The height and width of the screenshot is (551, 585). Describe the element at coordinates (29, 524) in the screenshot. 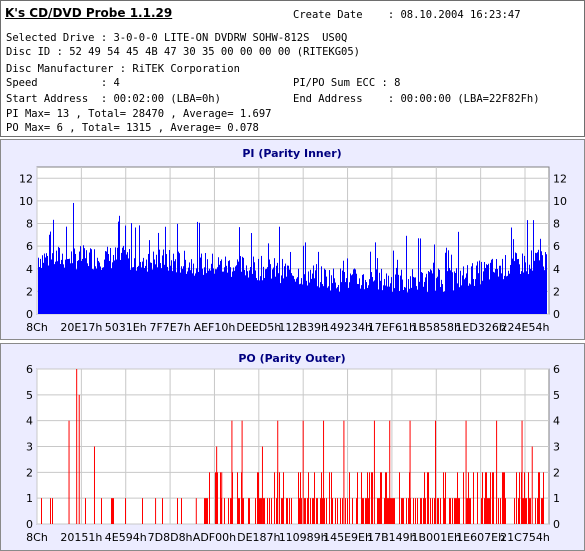

I see `po-y-tick-label: 0` at that location.